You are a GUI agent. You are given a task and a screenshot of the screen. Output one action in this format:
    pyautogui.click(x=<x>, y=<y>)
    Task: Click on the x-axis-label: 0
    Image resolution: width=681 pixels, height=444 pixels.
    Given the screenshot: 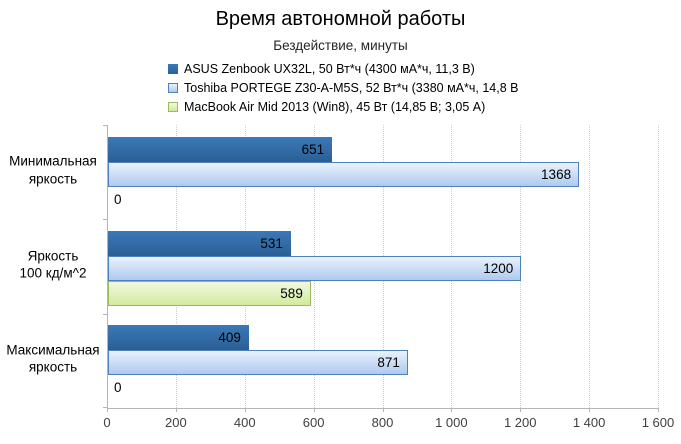 What is the action you would take?
    pyautogui.click(x=107, y=422)
    